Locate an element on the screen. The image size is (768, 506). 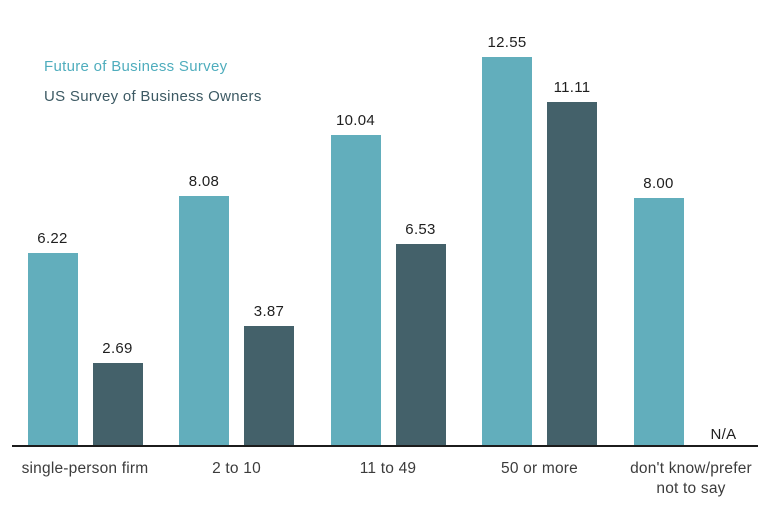
value-label: 8.00 is located at coordinates (658, 183).